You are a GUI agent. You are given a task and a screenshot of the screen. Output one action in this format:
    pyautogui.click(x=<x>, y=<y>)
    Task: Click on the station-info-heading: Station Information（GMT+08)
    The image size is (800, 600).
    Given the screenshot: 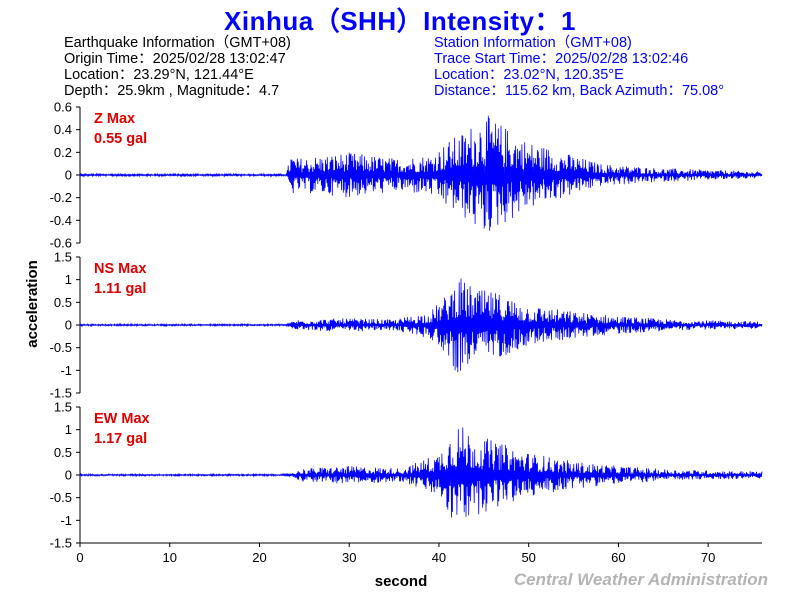 What is the action you would take?
    pyautogui.click(x=533, y=43)
    